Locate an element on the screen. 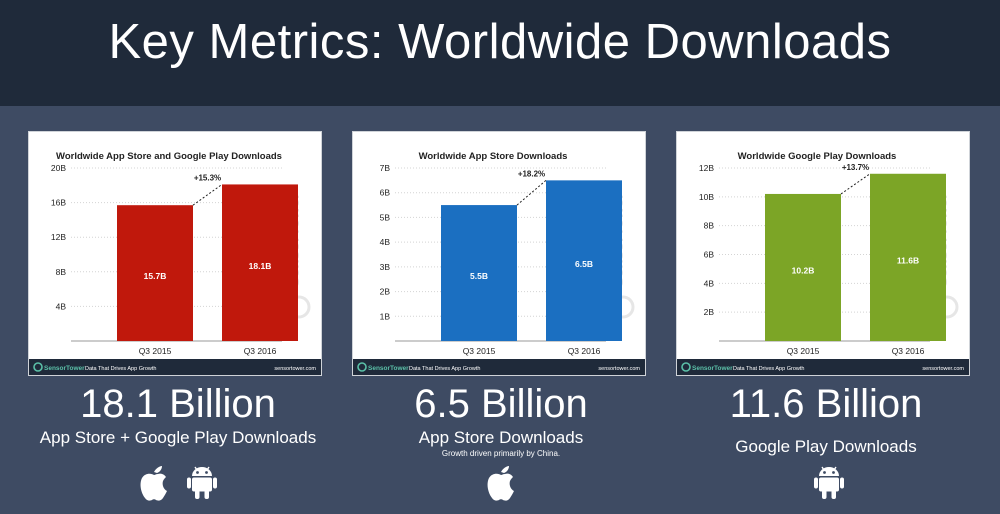  y-tick-label: 20B is located at coordinates (58, 168).